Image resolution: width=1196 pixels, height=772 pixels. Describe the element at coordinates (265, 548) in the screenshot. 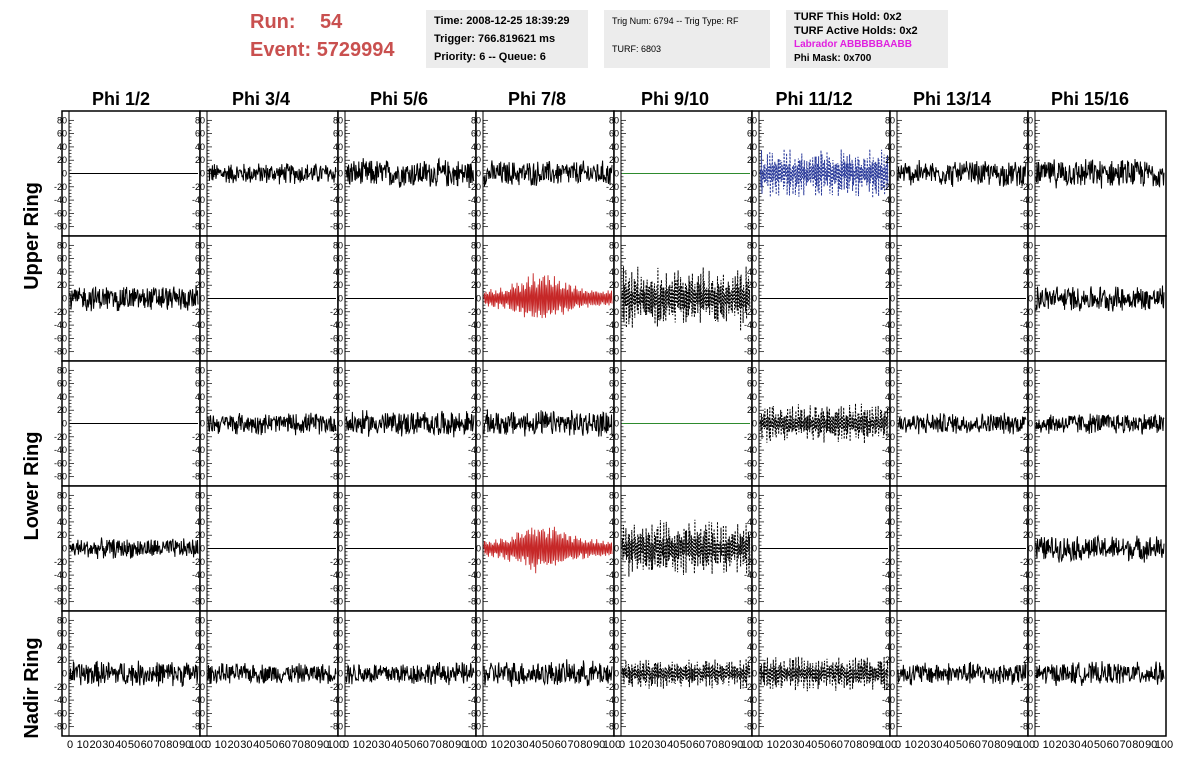

I see `panel-r4-c2: 80 60 40 20 0 -20 -40 -60 -80` at that location.